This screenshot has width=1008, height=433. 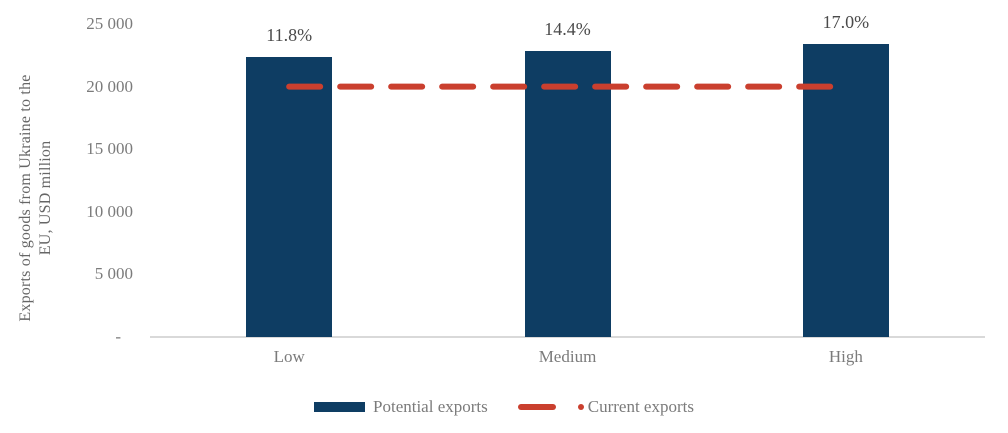 What do you see at coordinates (845, 356) in the screenshot?
I see `x-category-label-high: High` at bounding box center [845, 356].